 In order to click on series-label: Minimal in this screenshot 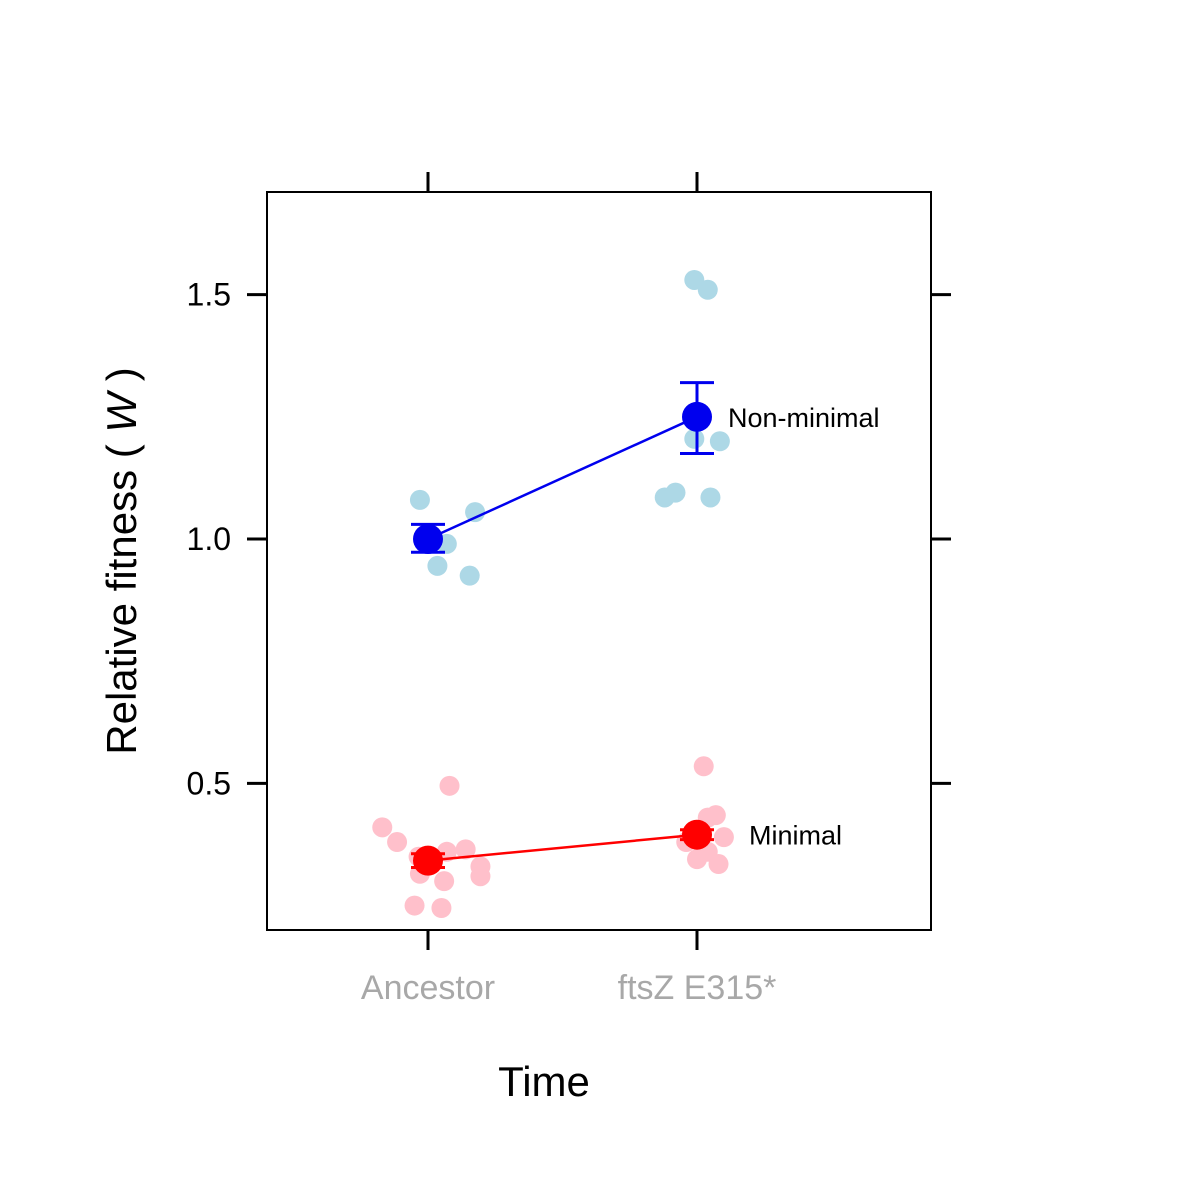, I will do `click(795, 836)`.